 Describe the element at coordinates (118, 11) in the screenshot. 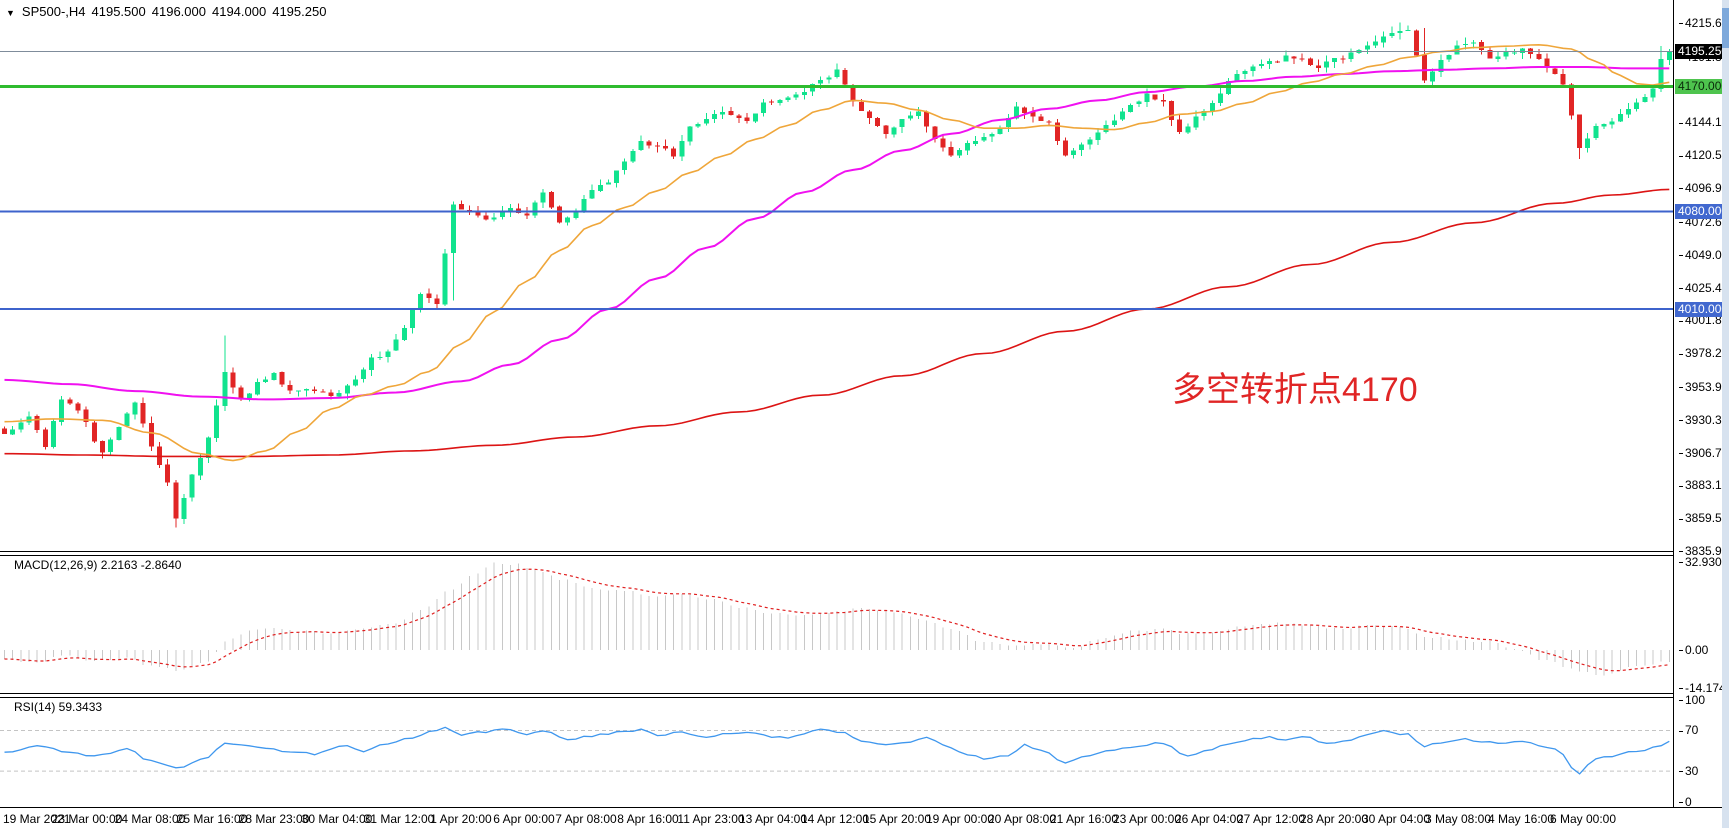

I see `open-value: 4195.500` at that location.